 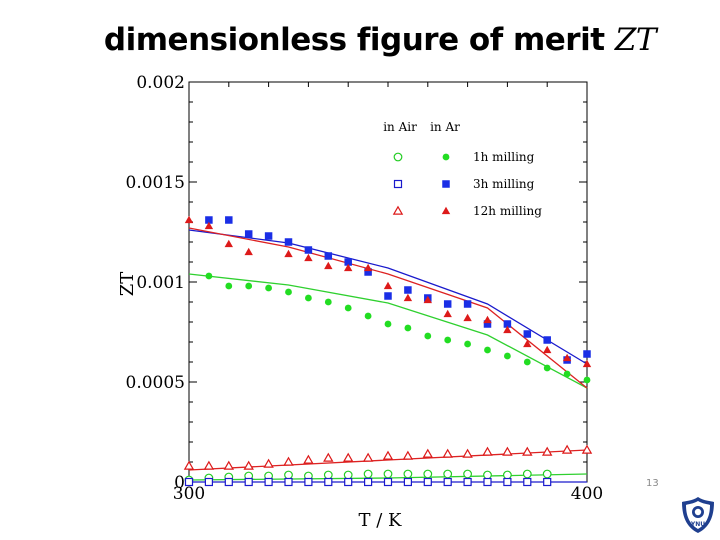 I want to click on y-tick-label: 0.0005, so click(x=155, y=383).